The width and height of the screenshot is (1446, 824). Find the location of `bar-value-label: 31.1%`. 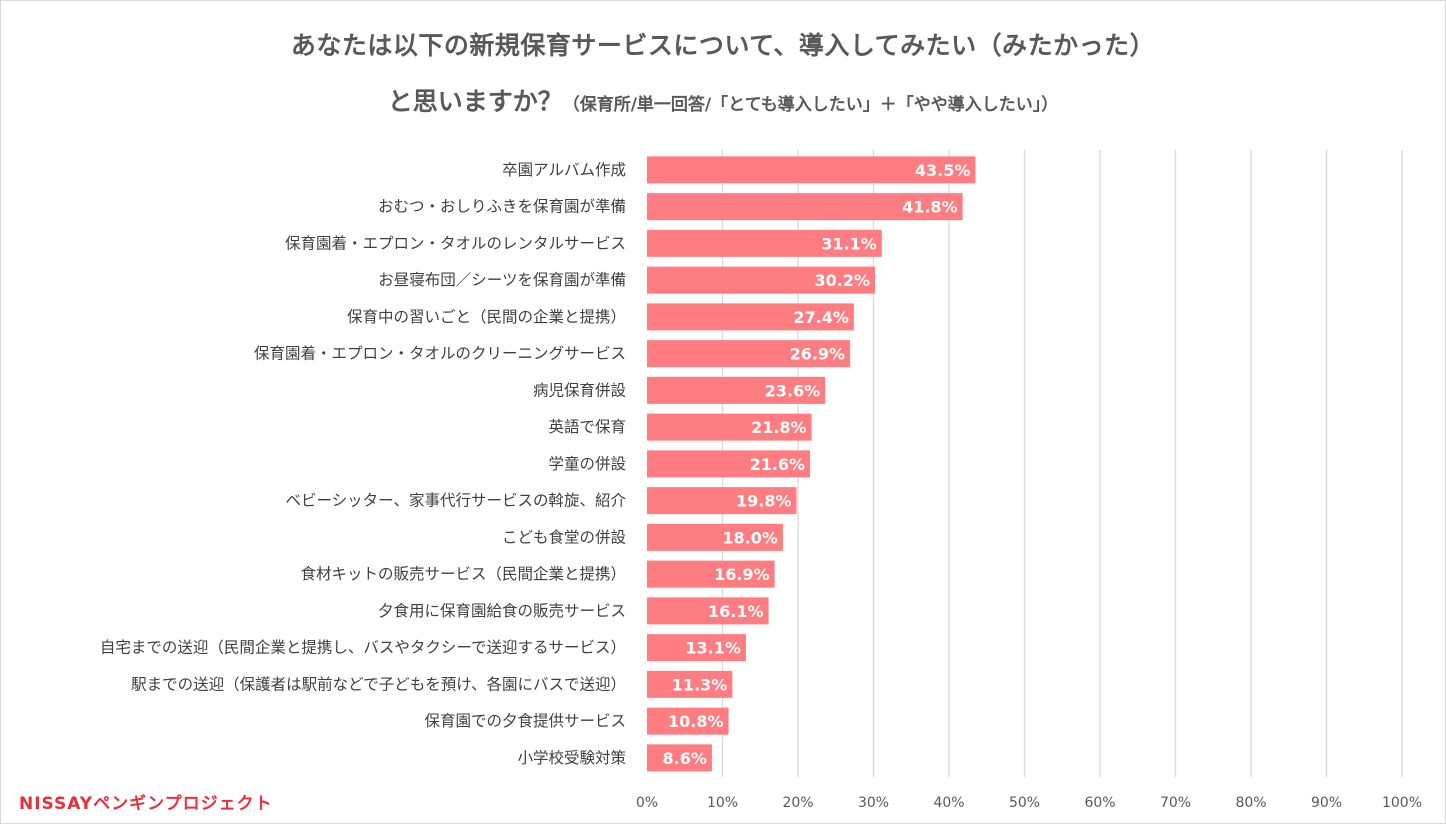

bar-value-label: 31.1% is located at coordinates (849, 243).